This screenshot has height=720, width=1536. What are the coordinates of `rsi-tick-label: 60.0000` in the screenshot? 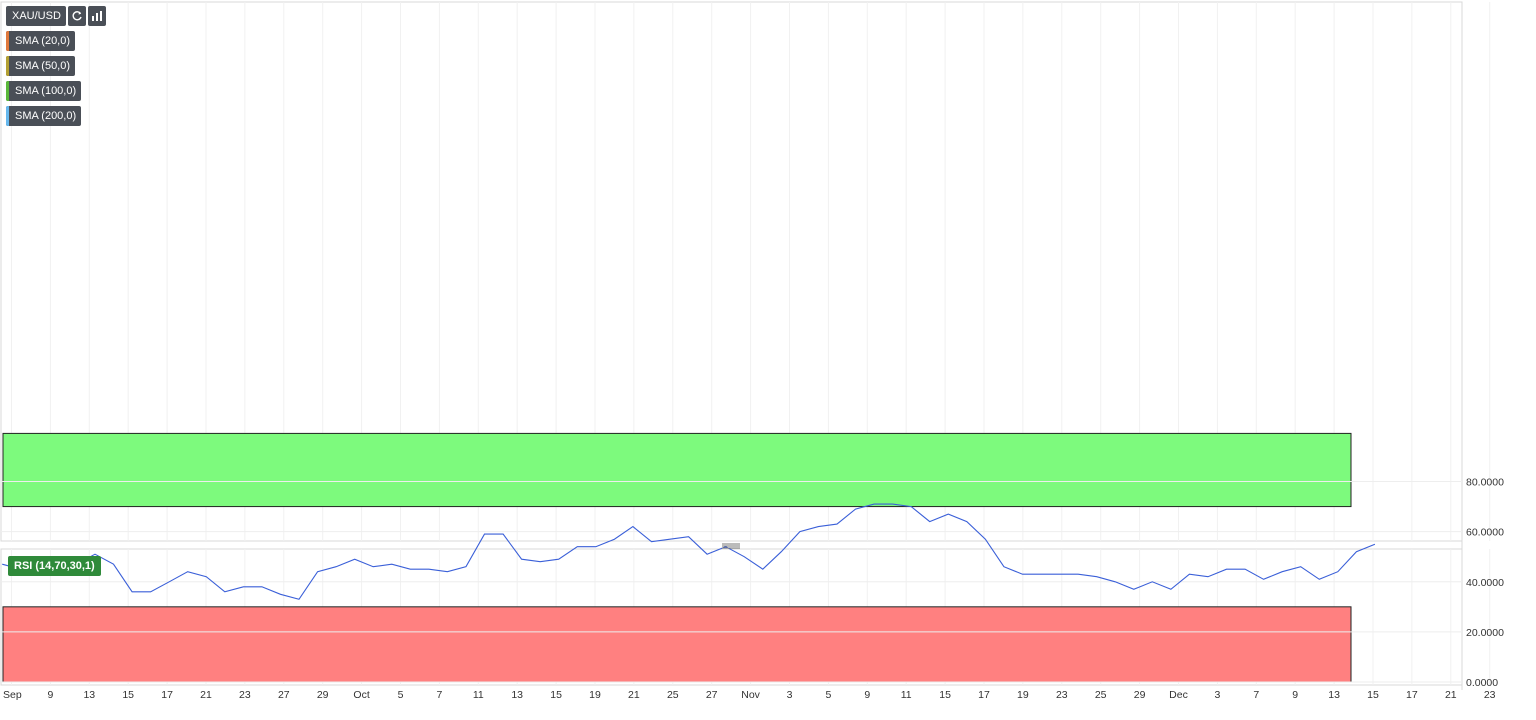 It's located at (1485, 533).